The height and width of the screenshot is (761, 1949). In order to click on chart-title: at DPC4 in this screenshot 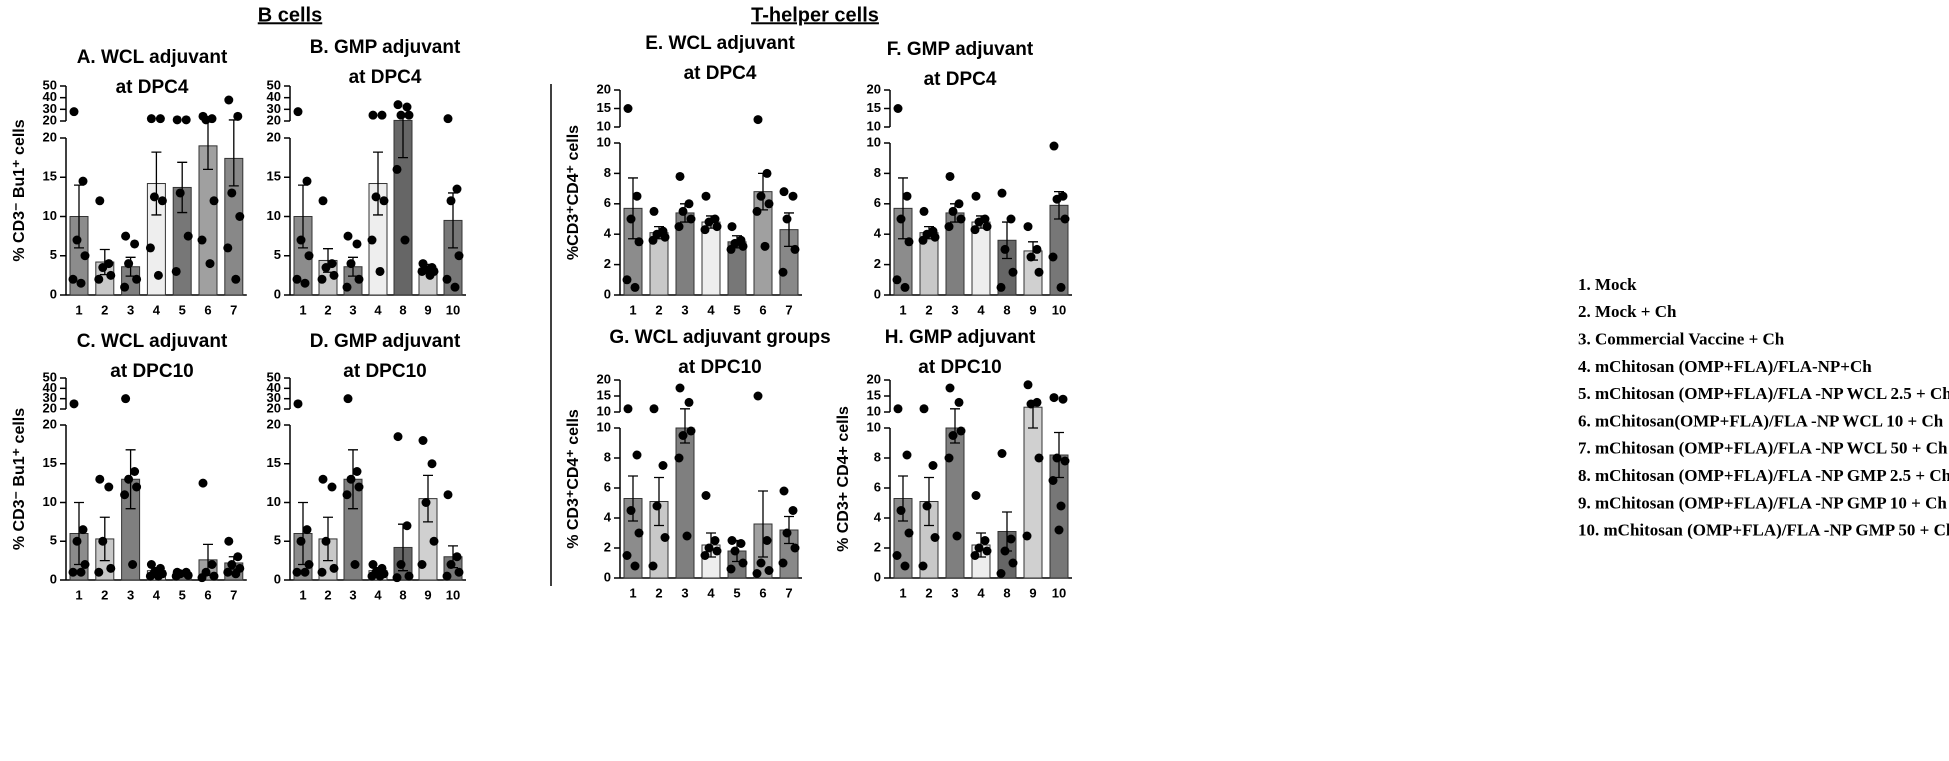, I will do `click(720, 73)`.